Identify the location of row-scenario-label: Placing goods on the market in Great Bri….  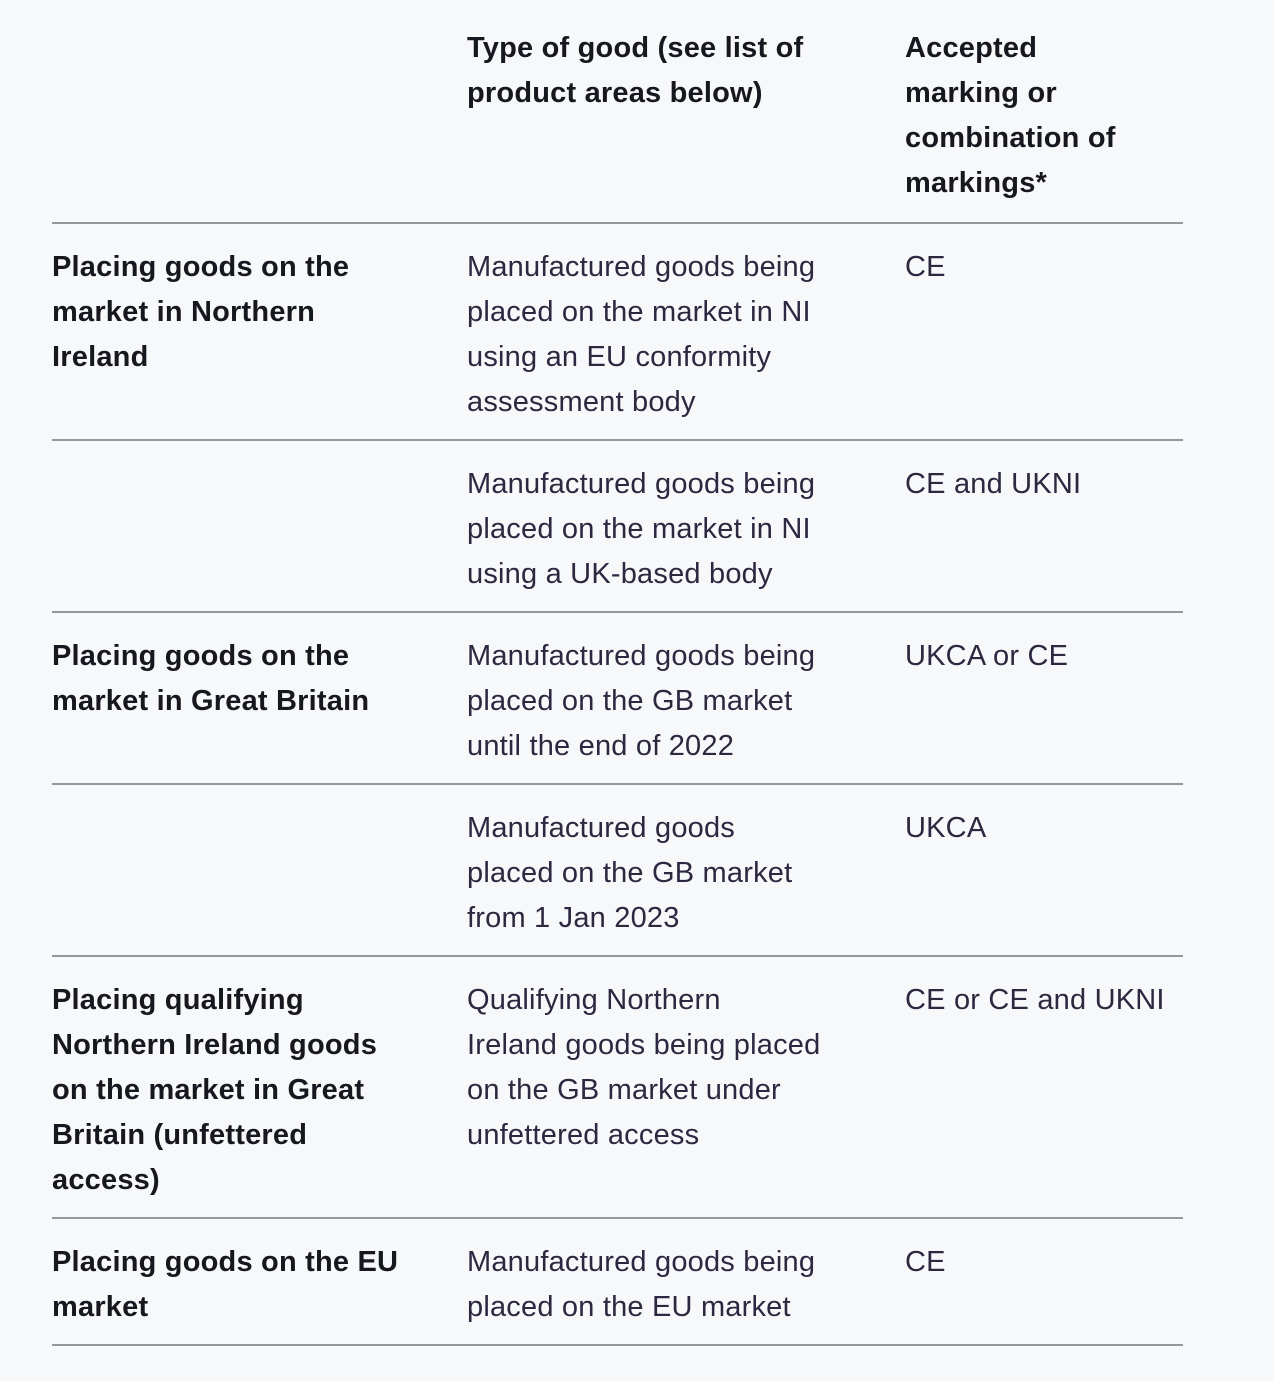
(259, 698).